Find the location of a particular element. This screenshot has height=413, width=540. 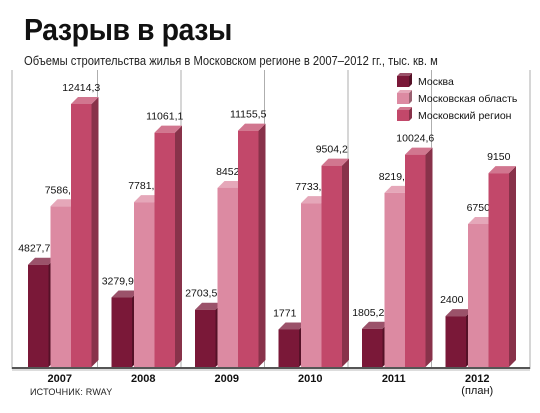

data-label: 11061,1 is located at coordinates (164, 117).